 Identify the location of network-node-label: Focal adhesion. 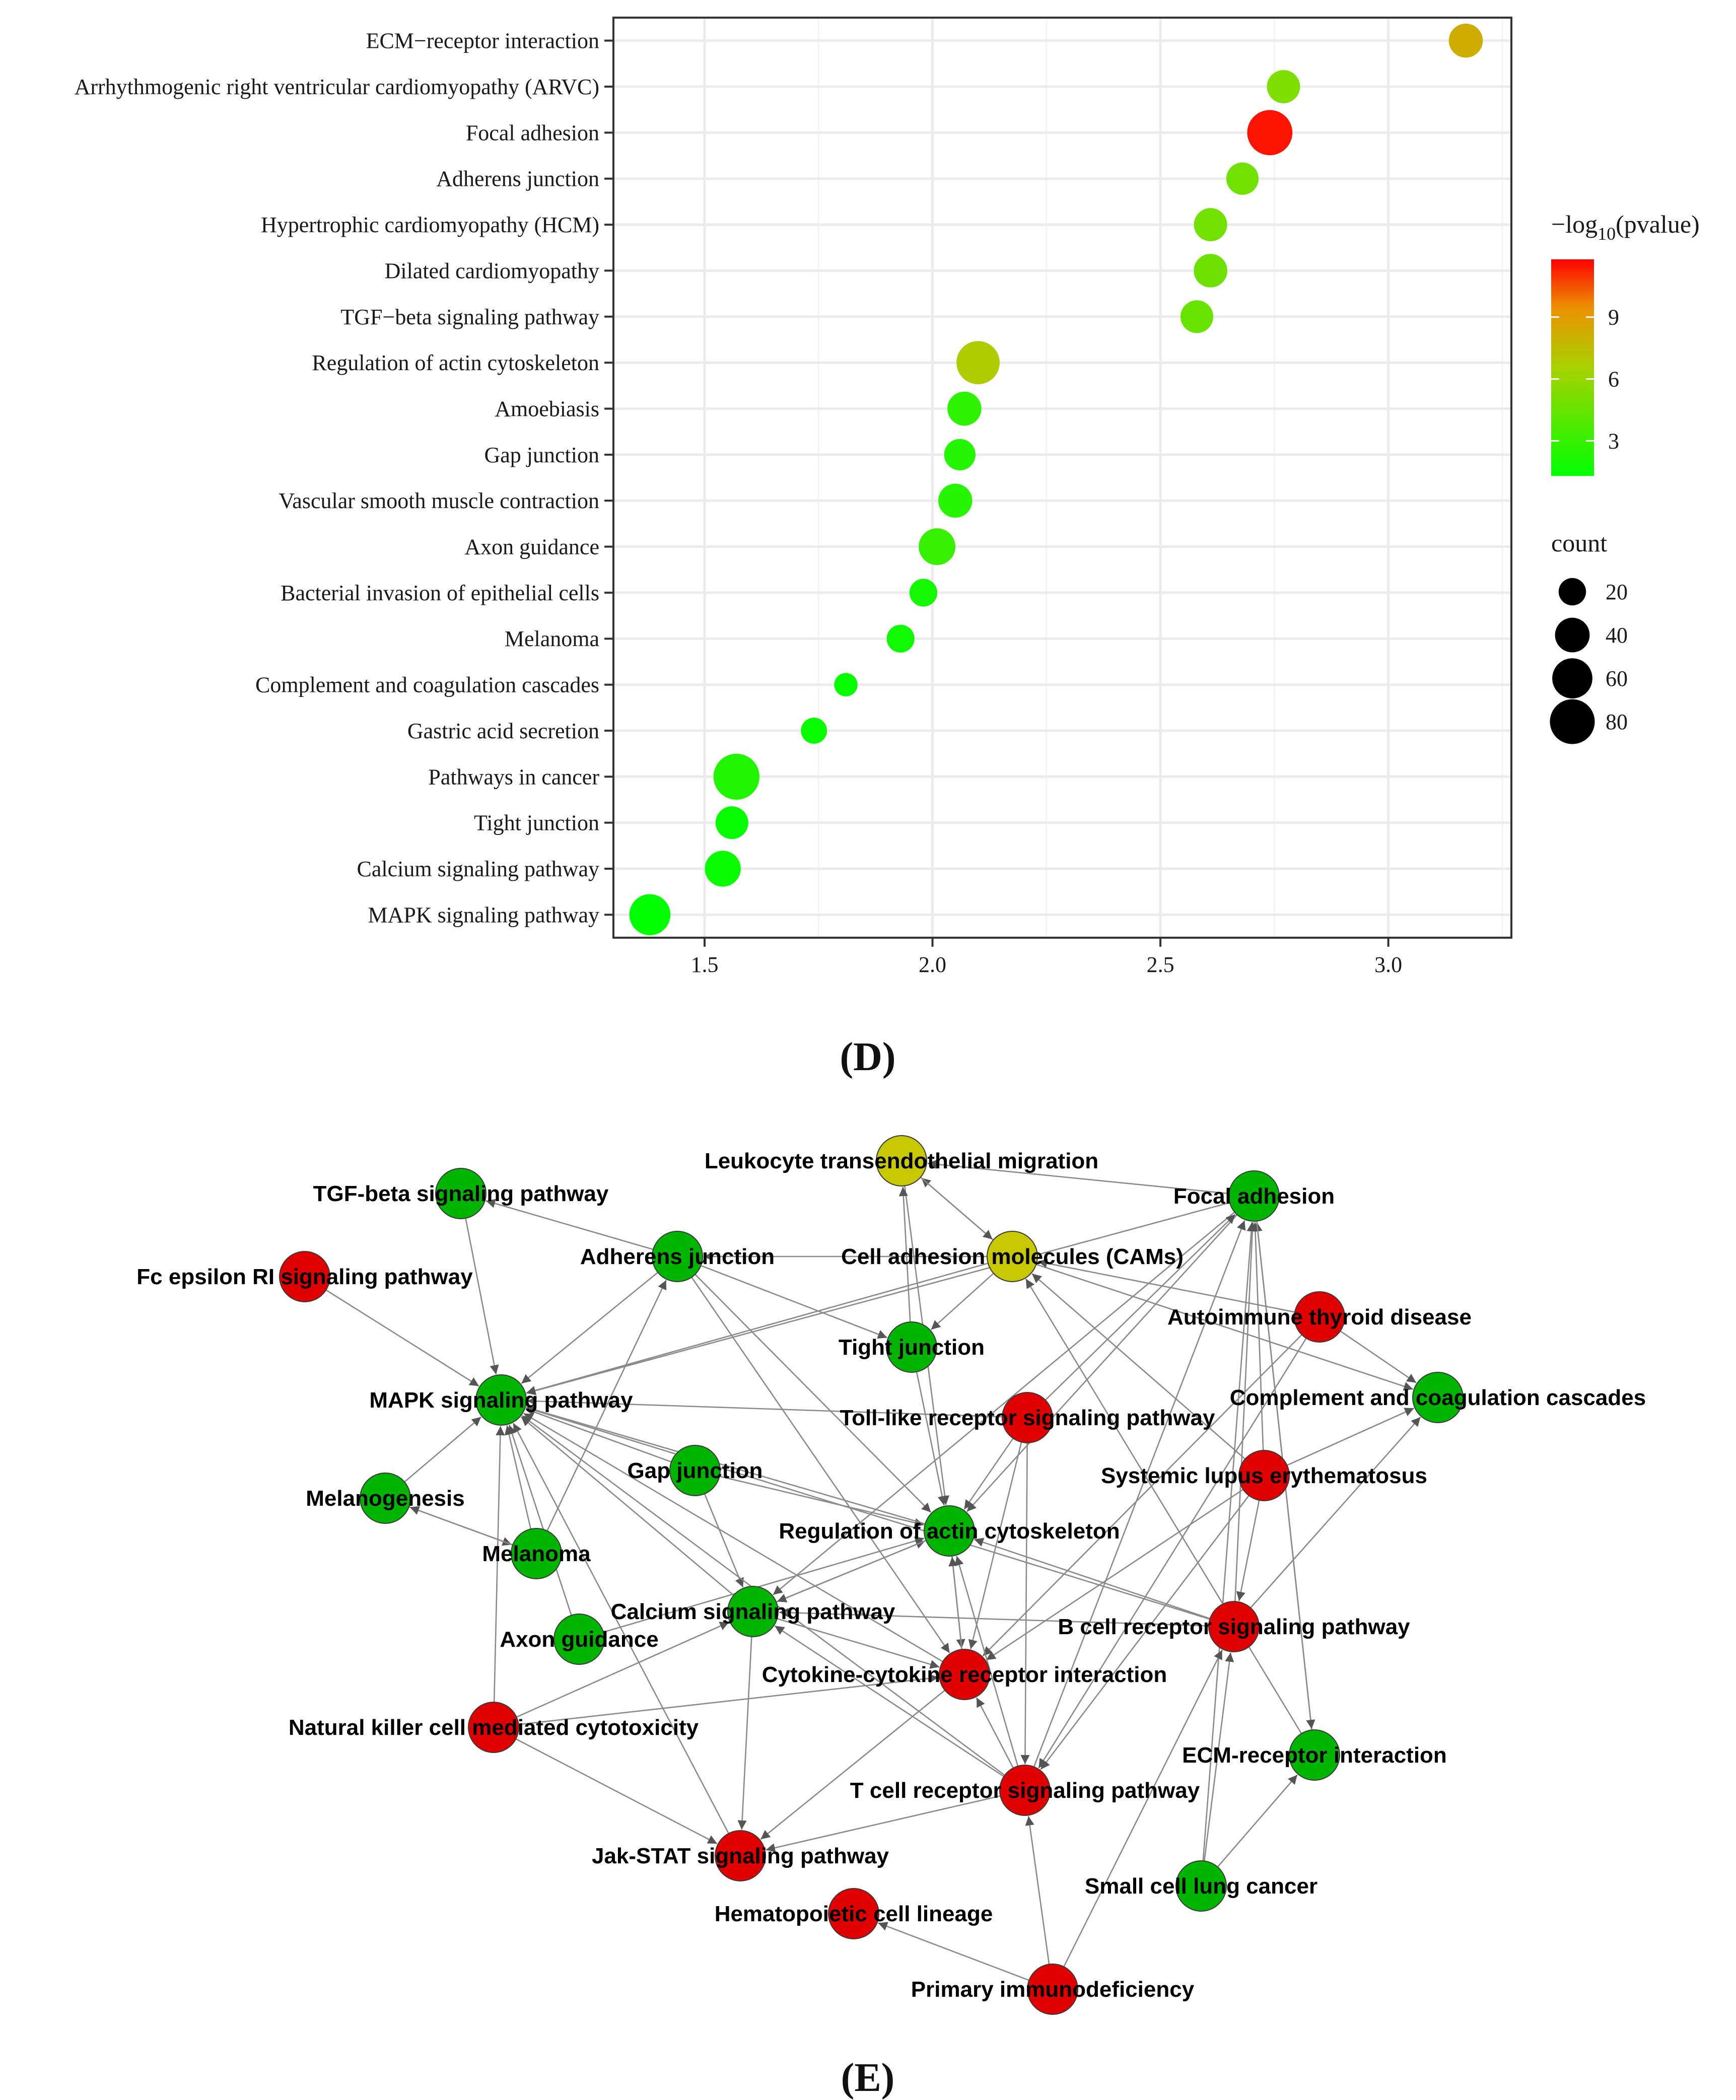
(1254, 1196).